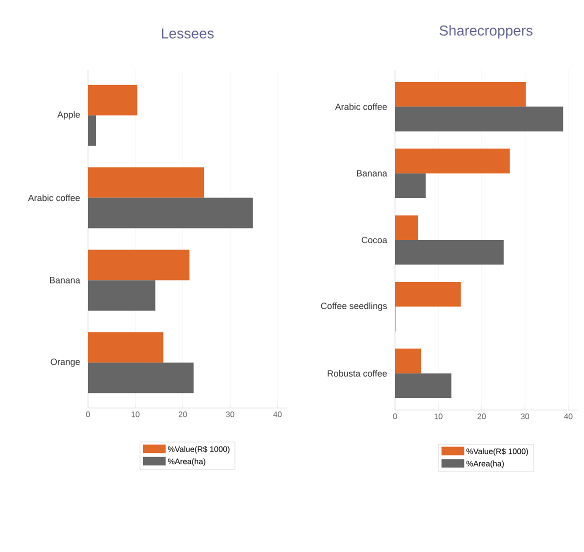 This screenshot has width=584, height=552. I want to click on y-tick-label: Apple, so click(68, 115).